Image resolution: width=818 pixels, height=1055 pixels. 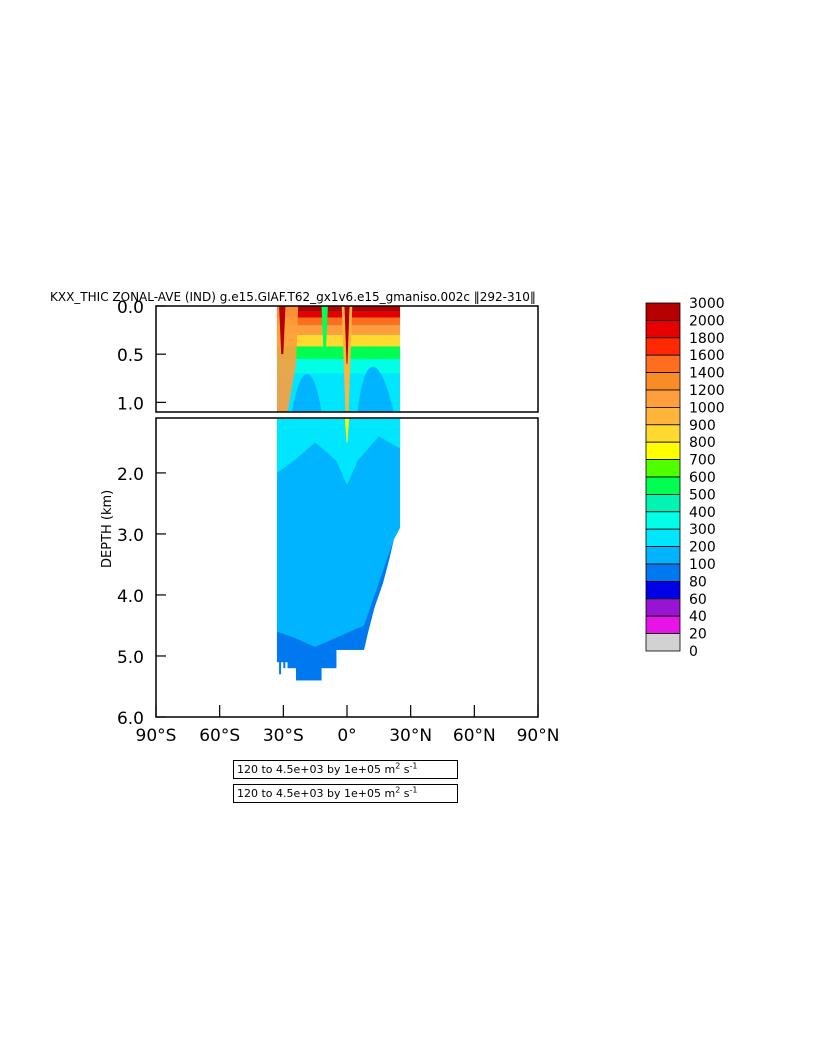 What do you see at coordinates (130, 308) in the screenshot?
I see `y-tick-label: 0.0` at bounding box center [130, 308].